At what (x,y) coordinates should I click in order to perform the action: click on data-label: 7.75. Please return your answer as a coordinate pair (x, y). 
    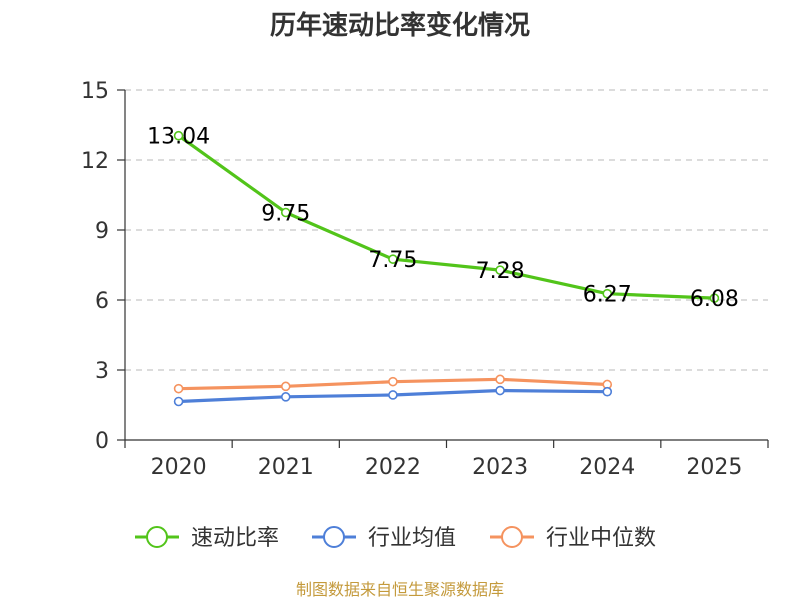
    Looking at the image, I should click on (392, 260).